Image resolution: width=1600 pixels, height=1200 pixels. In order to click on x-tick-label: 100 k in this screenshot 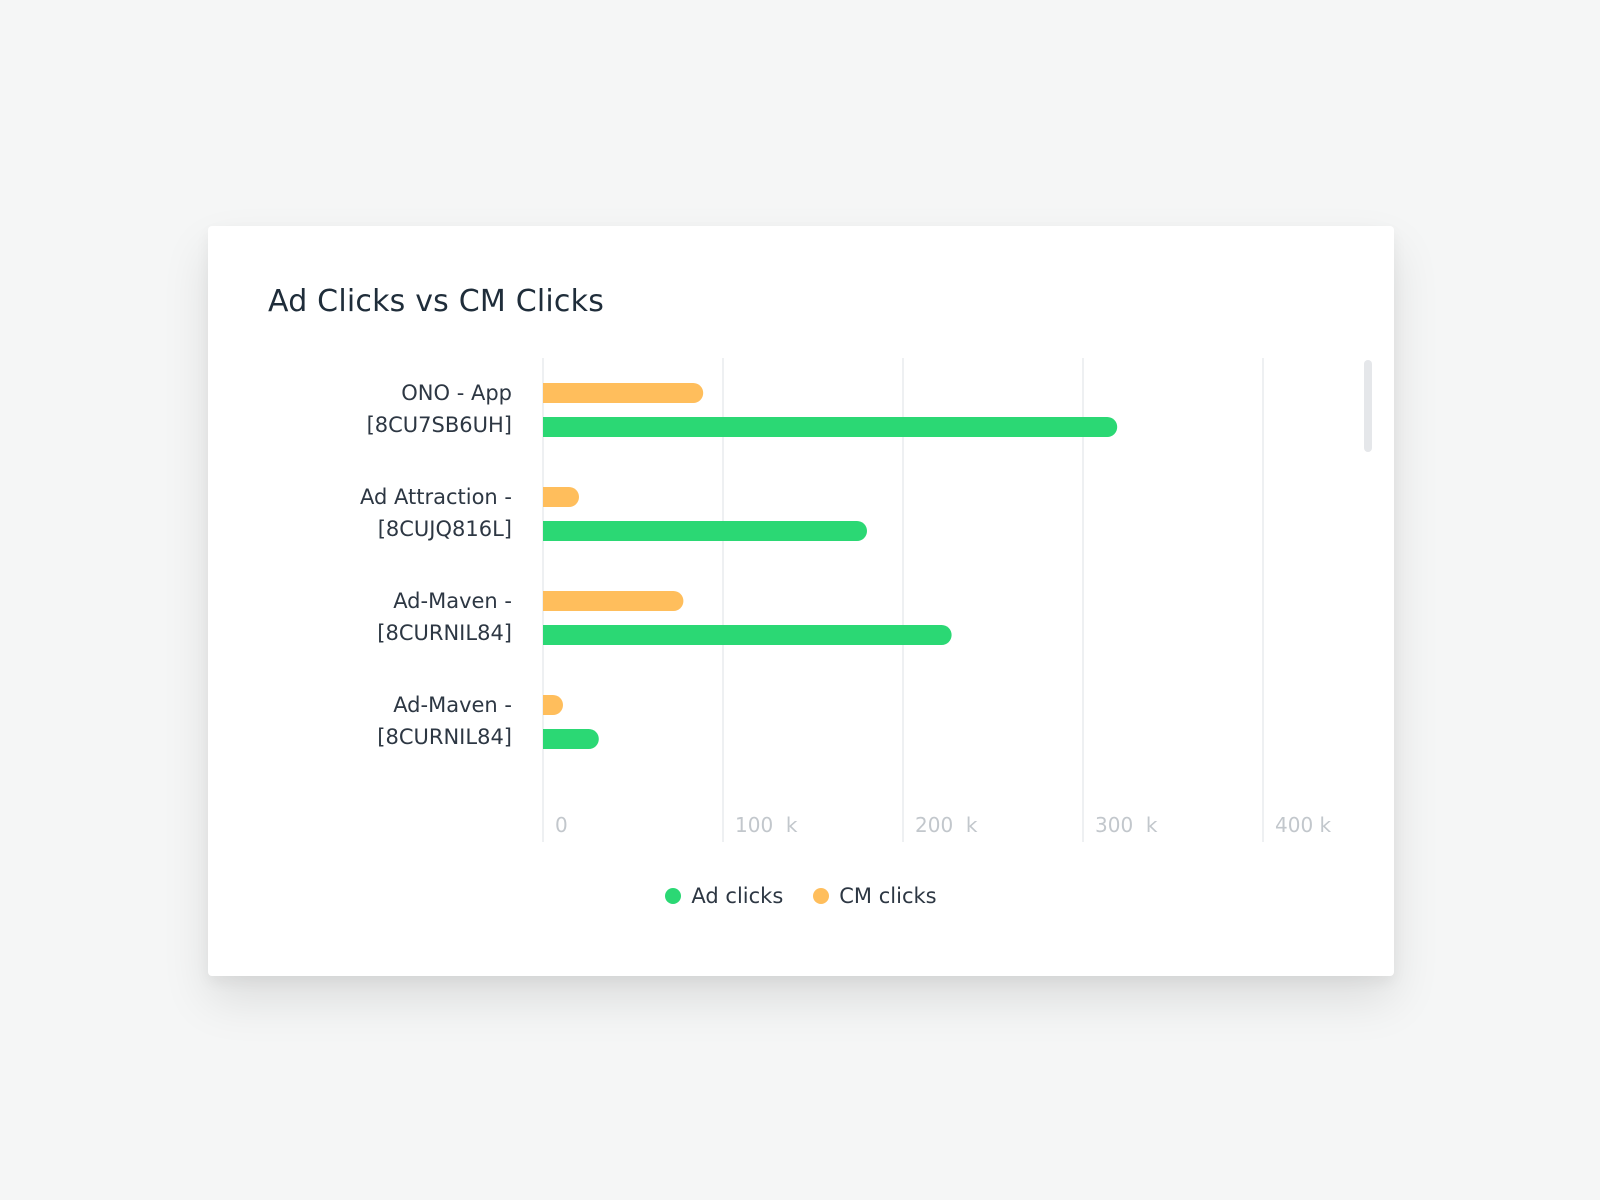, I will do `click(766, 825)`.